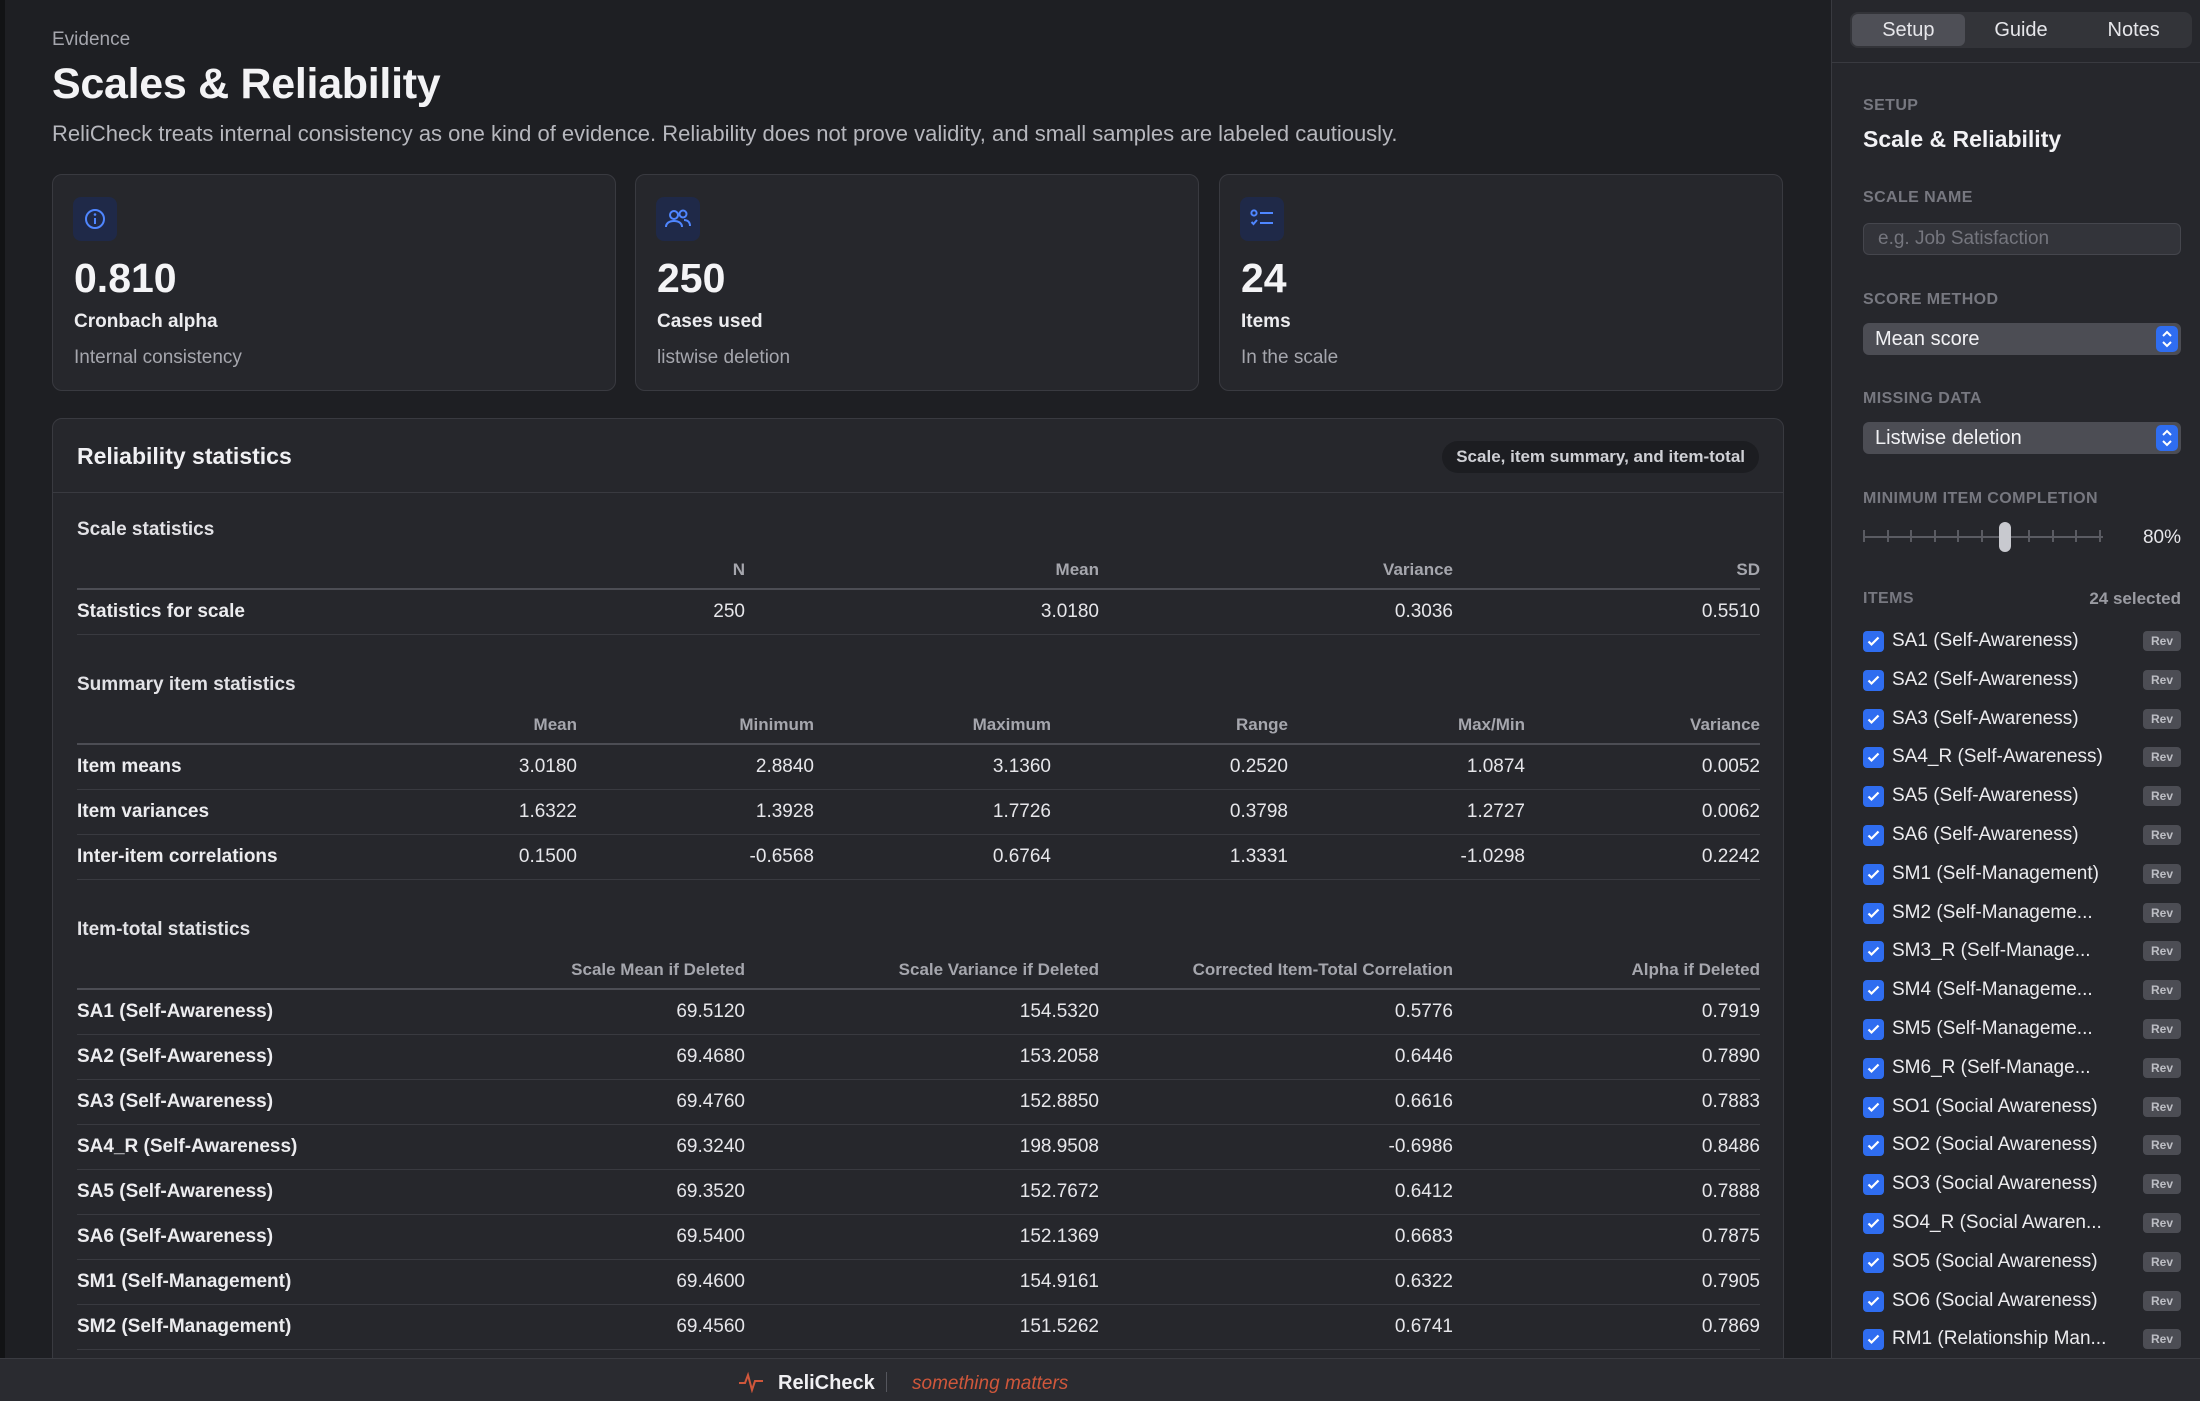 The height and width of the screenshot is (1401, 2200). Describe the element at coordinates (1908, 30) in the screenshot. I see `tab-setup: Setup` at that location.